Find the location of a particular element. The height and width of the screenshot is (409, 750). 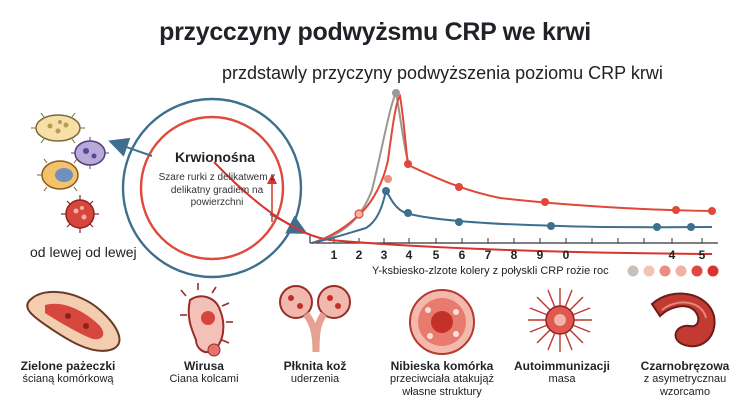

cause-desc: Ciana kolcami is located at coordinates (204, 379).